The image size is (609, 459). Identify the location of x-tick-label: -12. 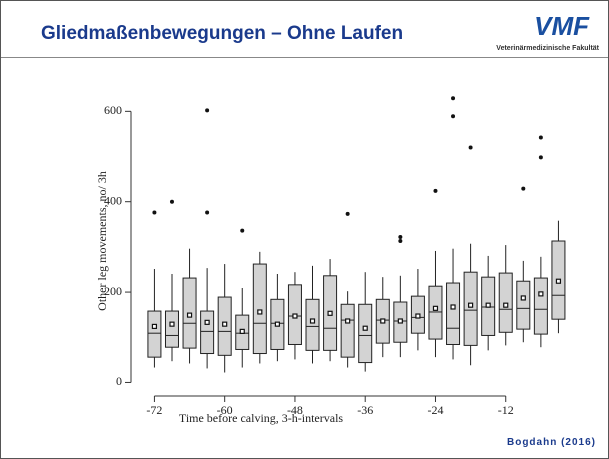
(506, 410).